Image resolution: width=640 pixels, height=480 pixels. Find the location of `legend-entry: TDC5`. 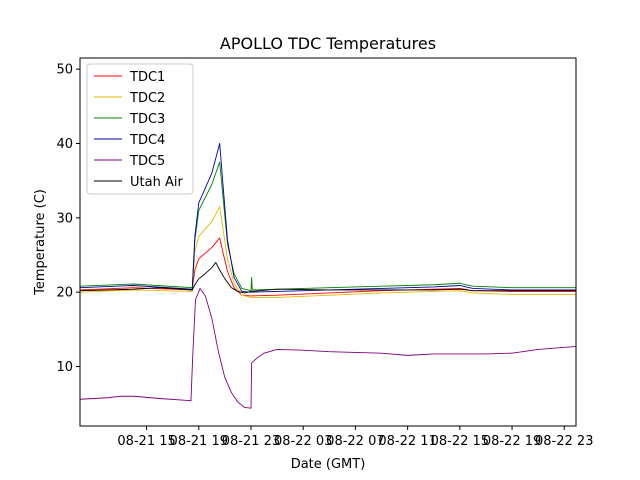

legend-entry: TDC5 is located at coordinates (129, 161).